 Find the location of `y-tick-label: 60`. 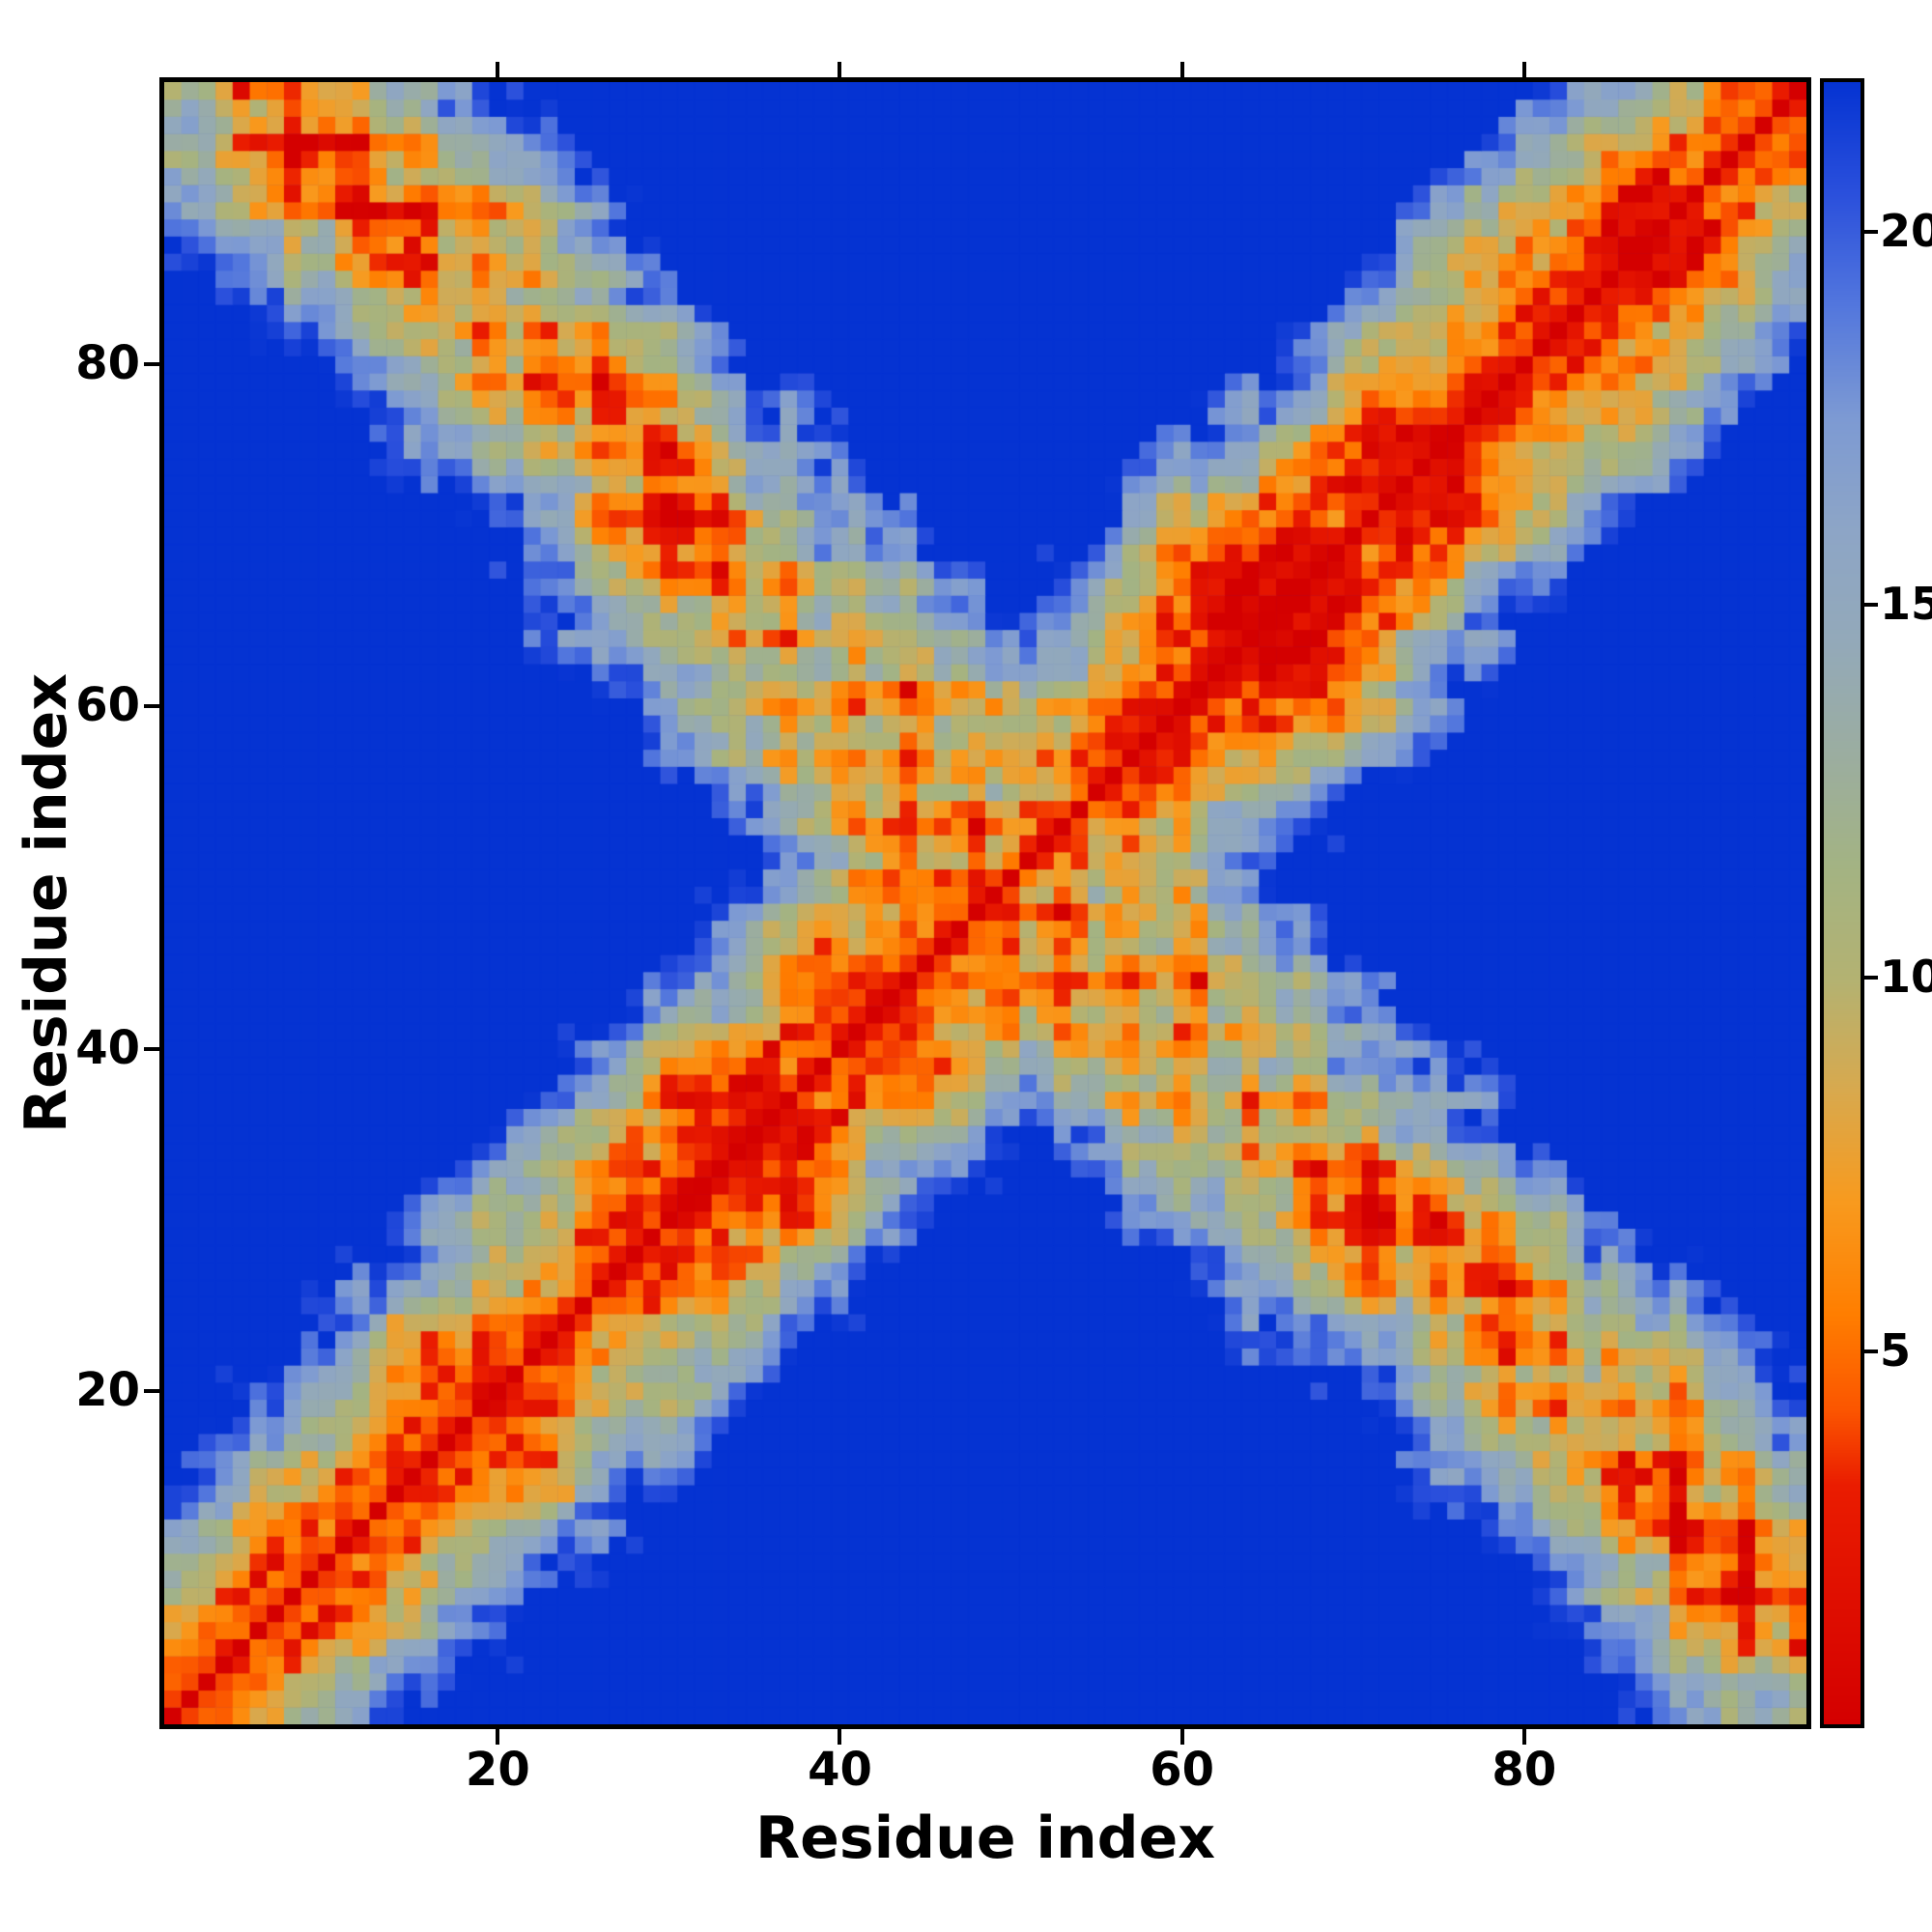

y-tick-label: 60 is located at coordinates (107, 705).